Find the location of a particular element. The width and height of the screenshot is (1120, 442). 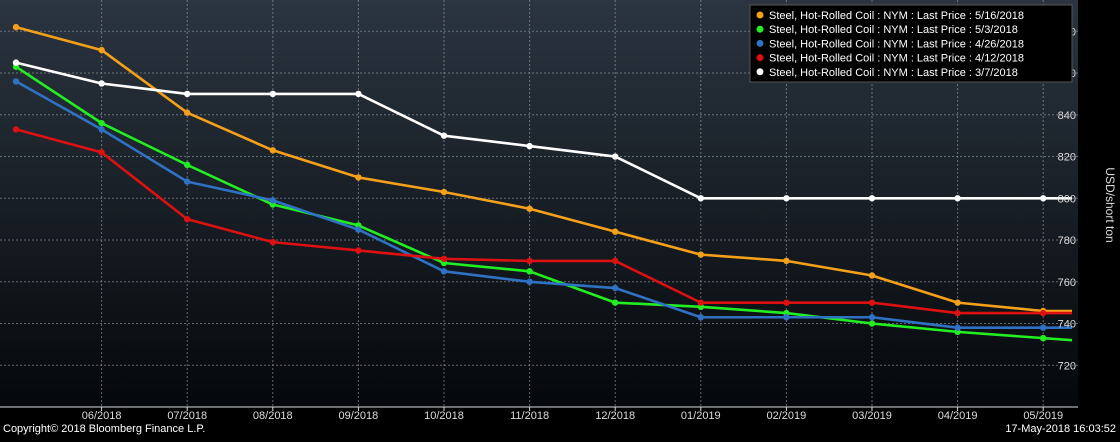

legend-box is located at coordinates (911, 43).